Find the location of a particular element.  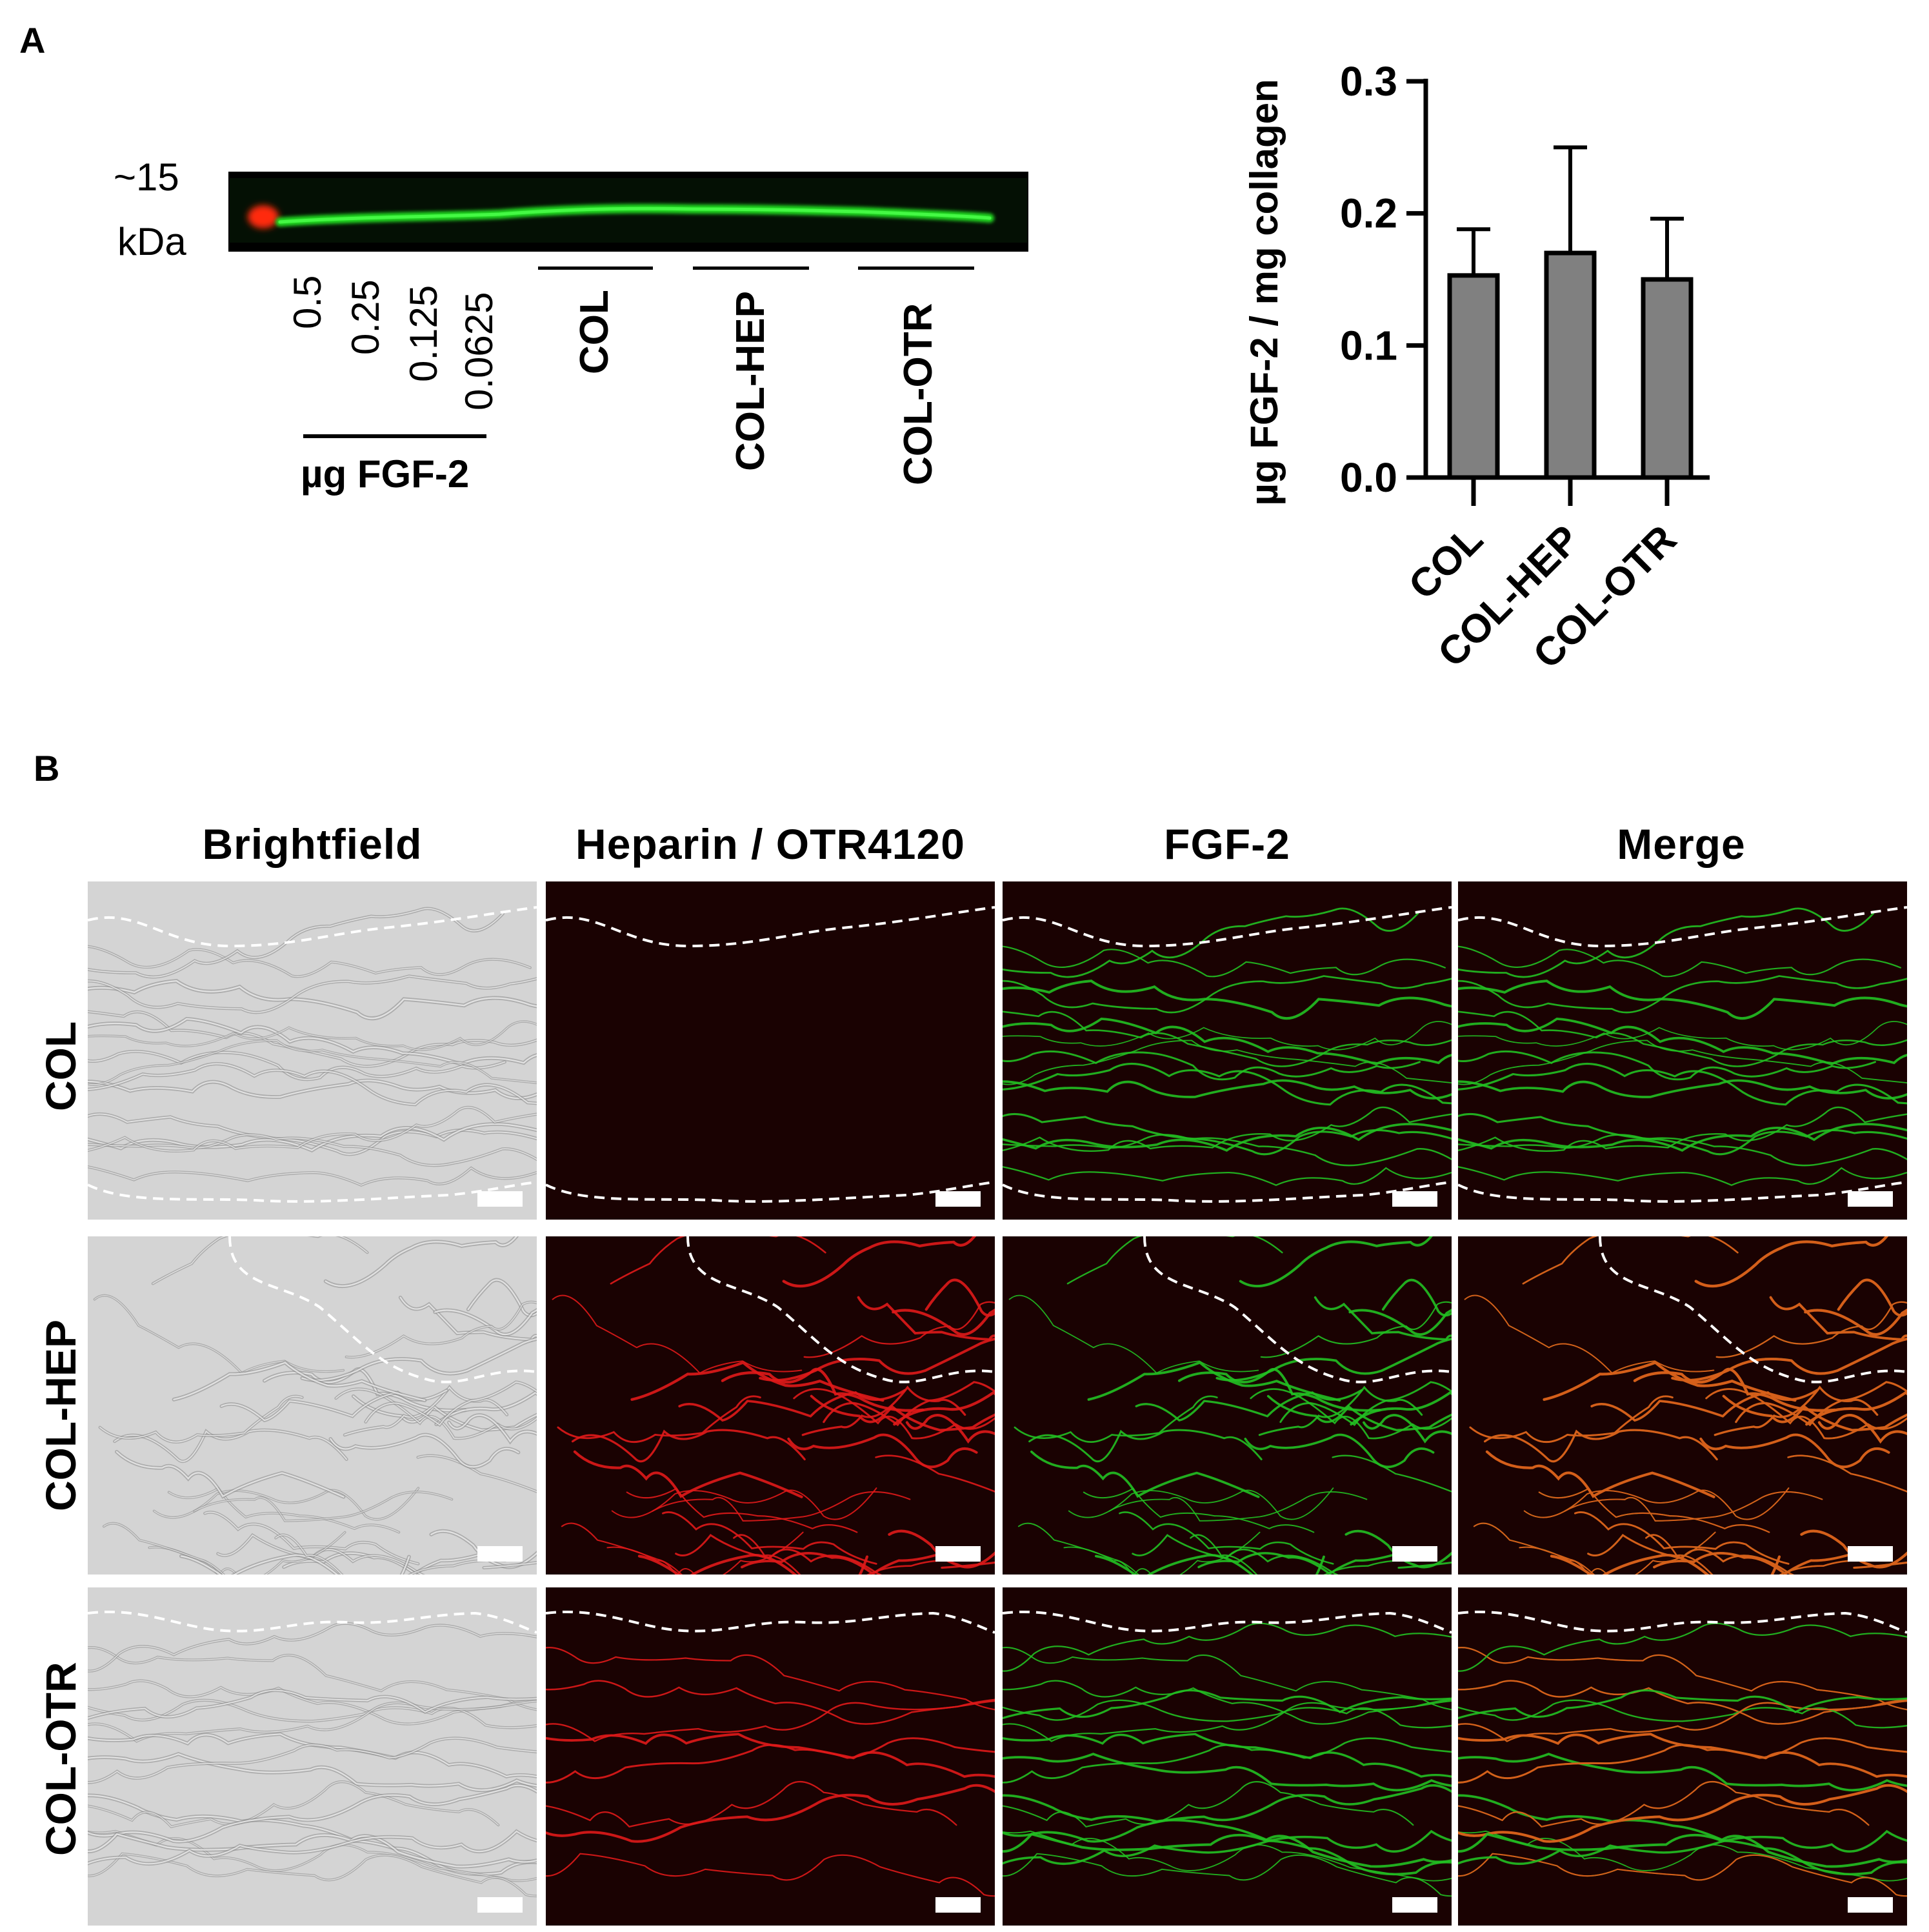

bar is located at coordinates (1473, 376).